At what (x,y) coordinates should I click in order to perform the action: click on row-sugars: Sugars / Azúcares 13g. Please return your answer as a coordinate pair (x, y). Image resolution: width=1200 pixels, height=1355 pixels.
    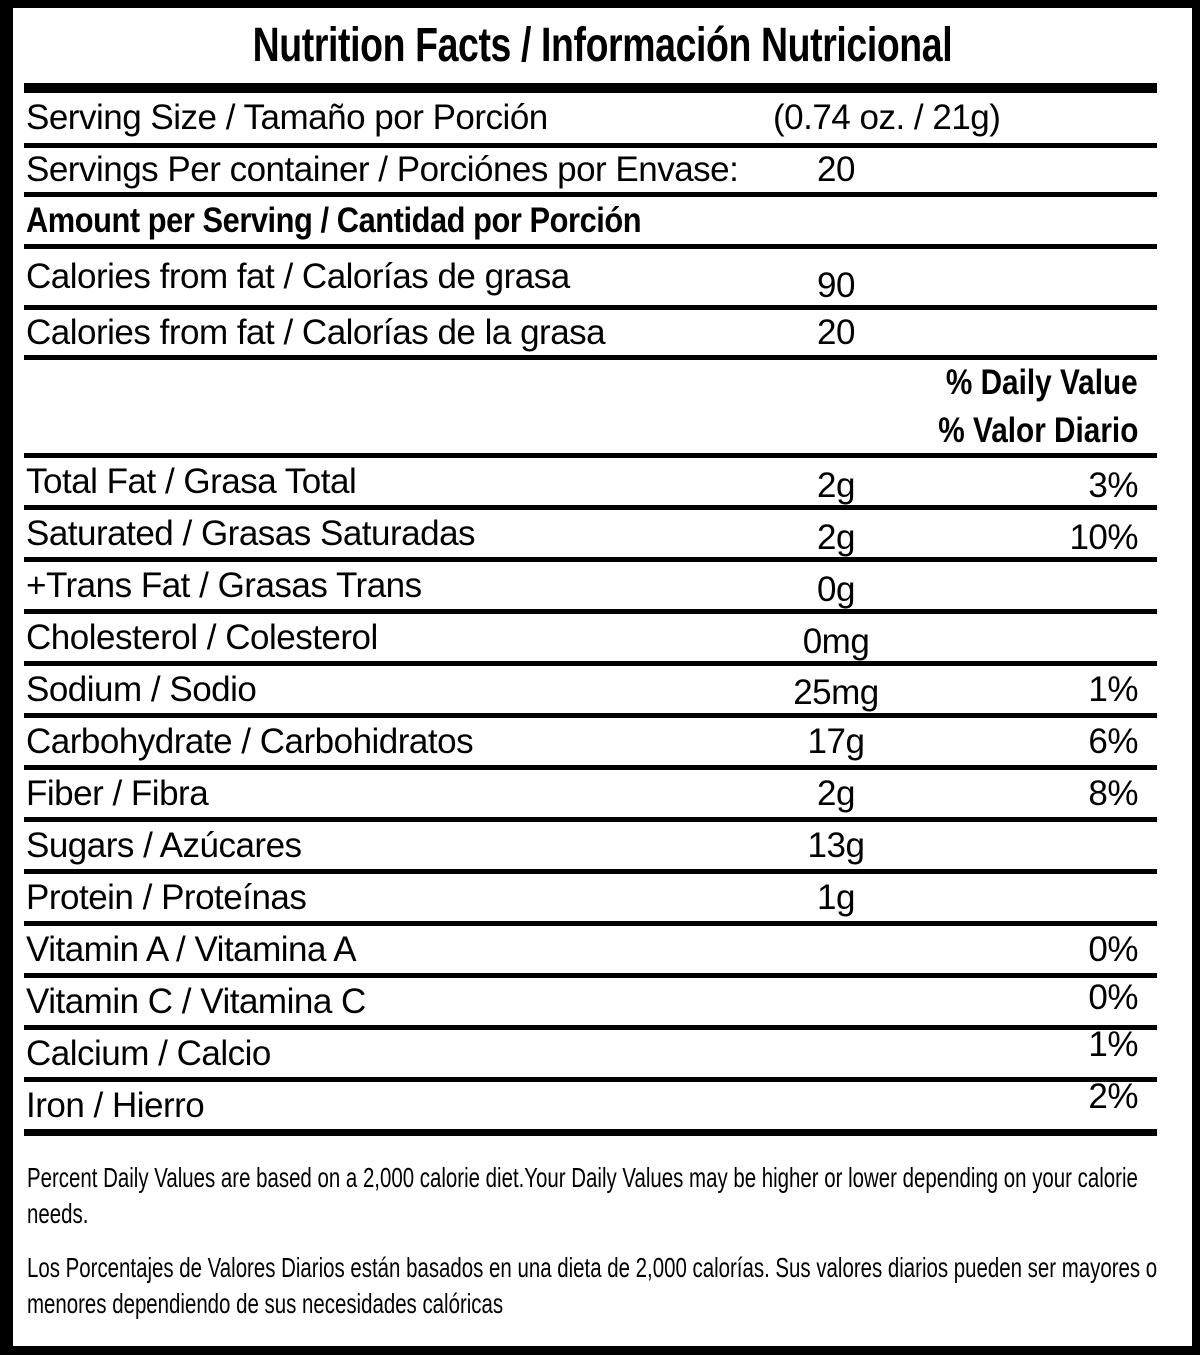
    Looking at the image, I should click on (590, 848).